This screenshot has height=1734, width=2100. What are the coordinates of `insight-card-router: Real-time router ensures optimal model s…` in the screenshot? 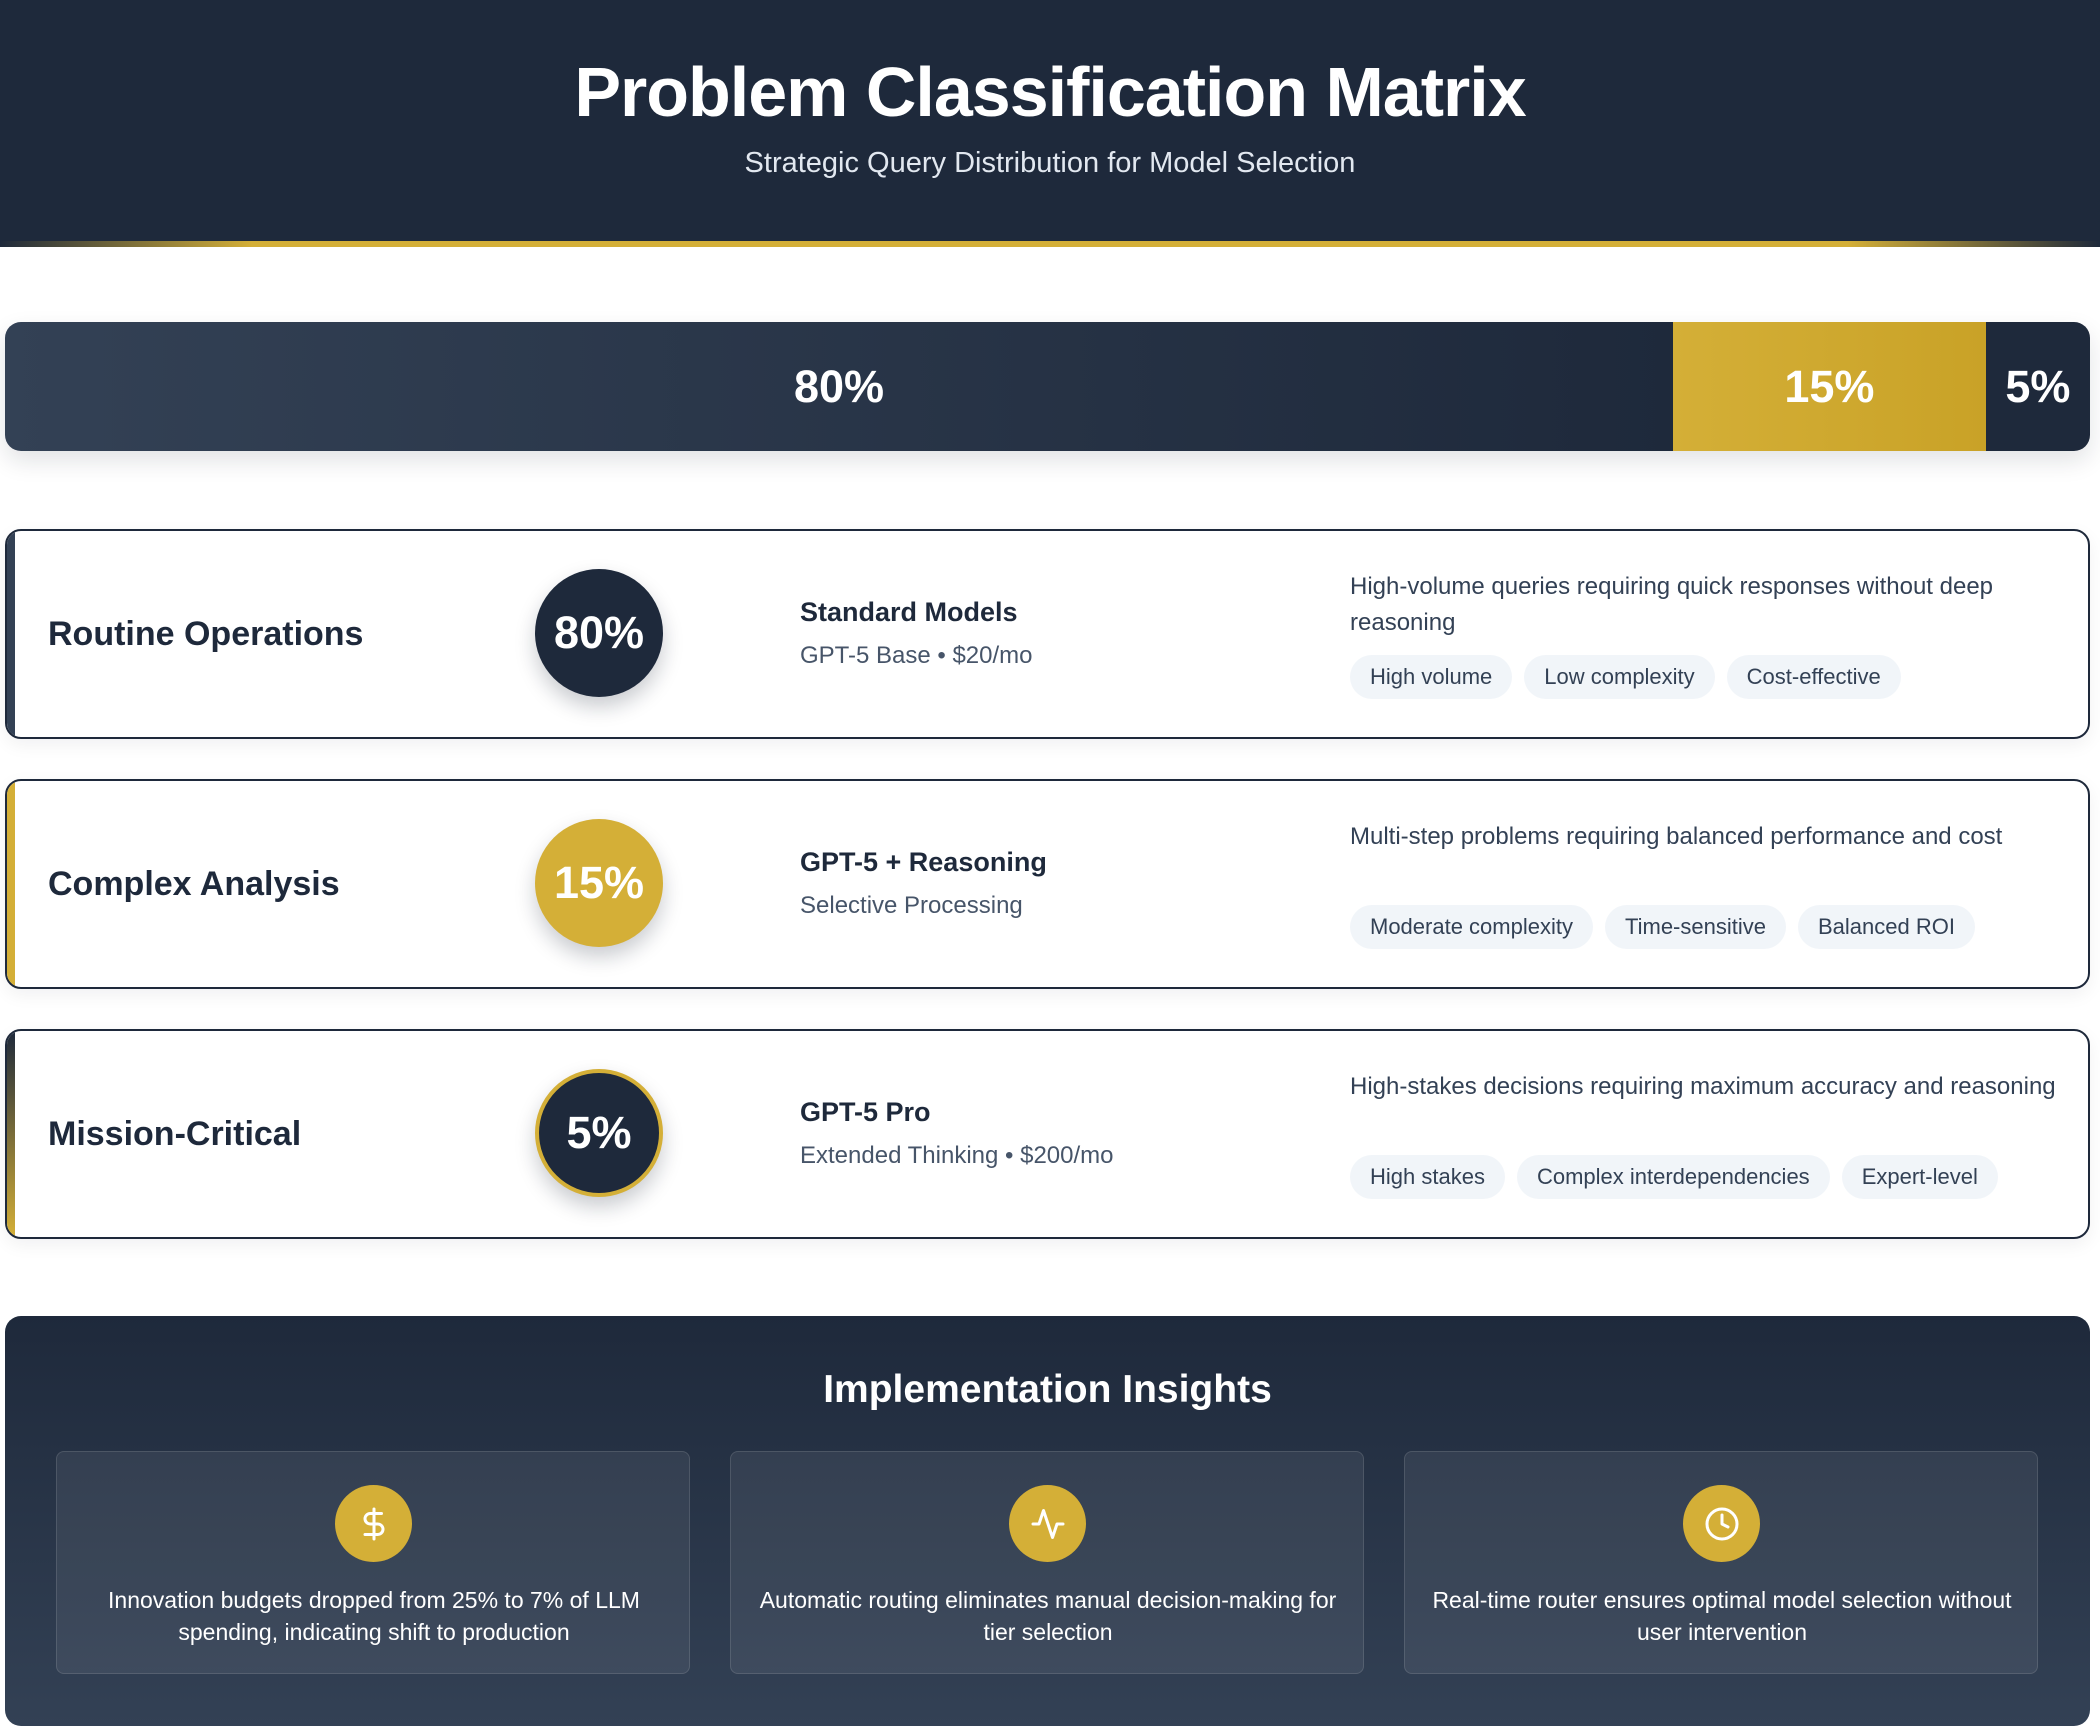 It's located at (1721, 1562).